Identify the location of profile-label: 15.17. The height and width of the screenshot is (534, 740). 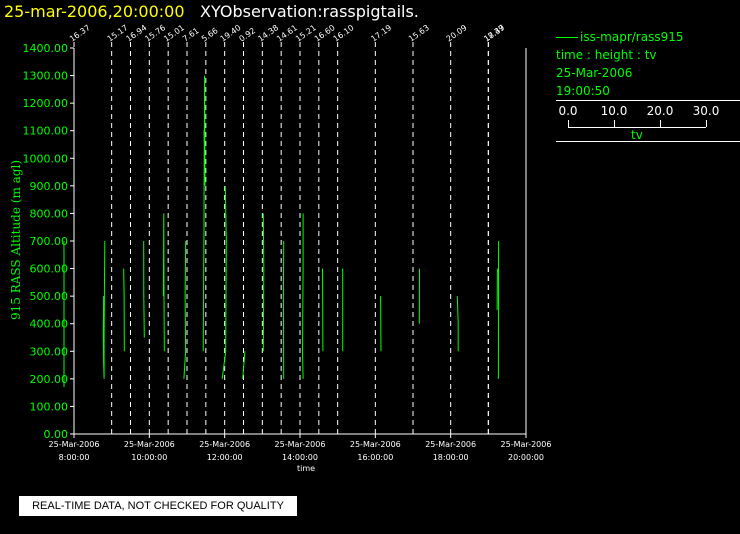
(118, 33).